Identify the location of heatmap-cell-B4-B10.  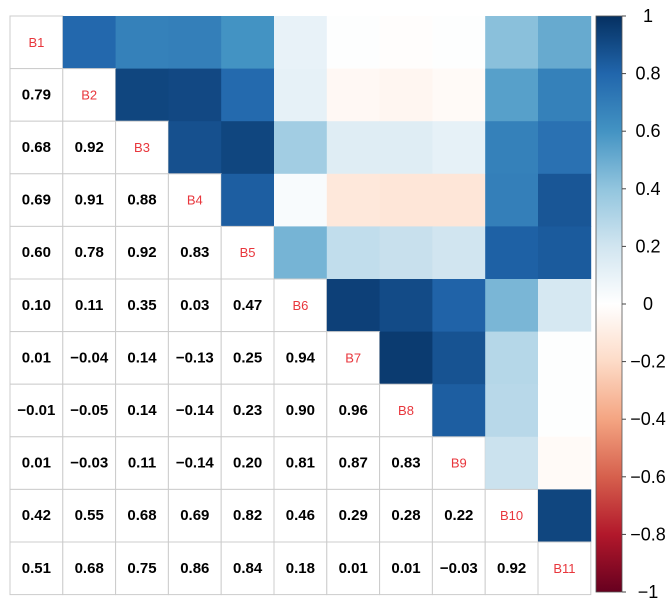
(512, 200).